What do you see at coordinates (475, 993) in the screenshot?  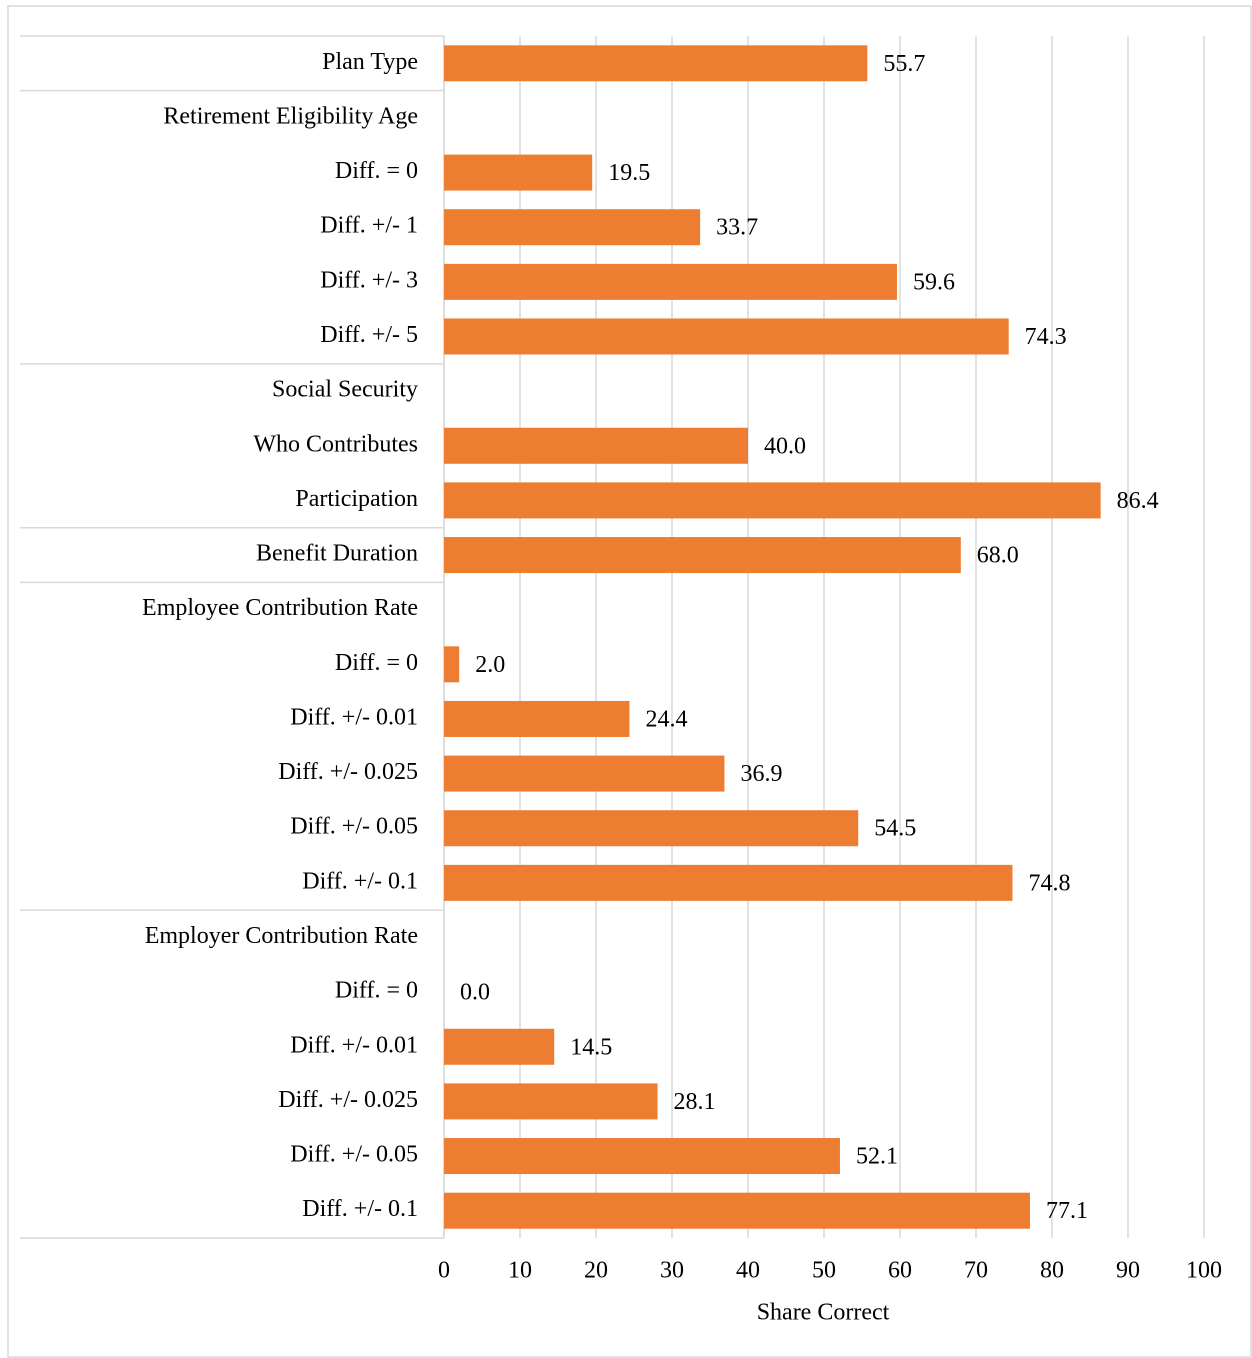 I see `data-label: 0.0` at bounding box center [475, 993].